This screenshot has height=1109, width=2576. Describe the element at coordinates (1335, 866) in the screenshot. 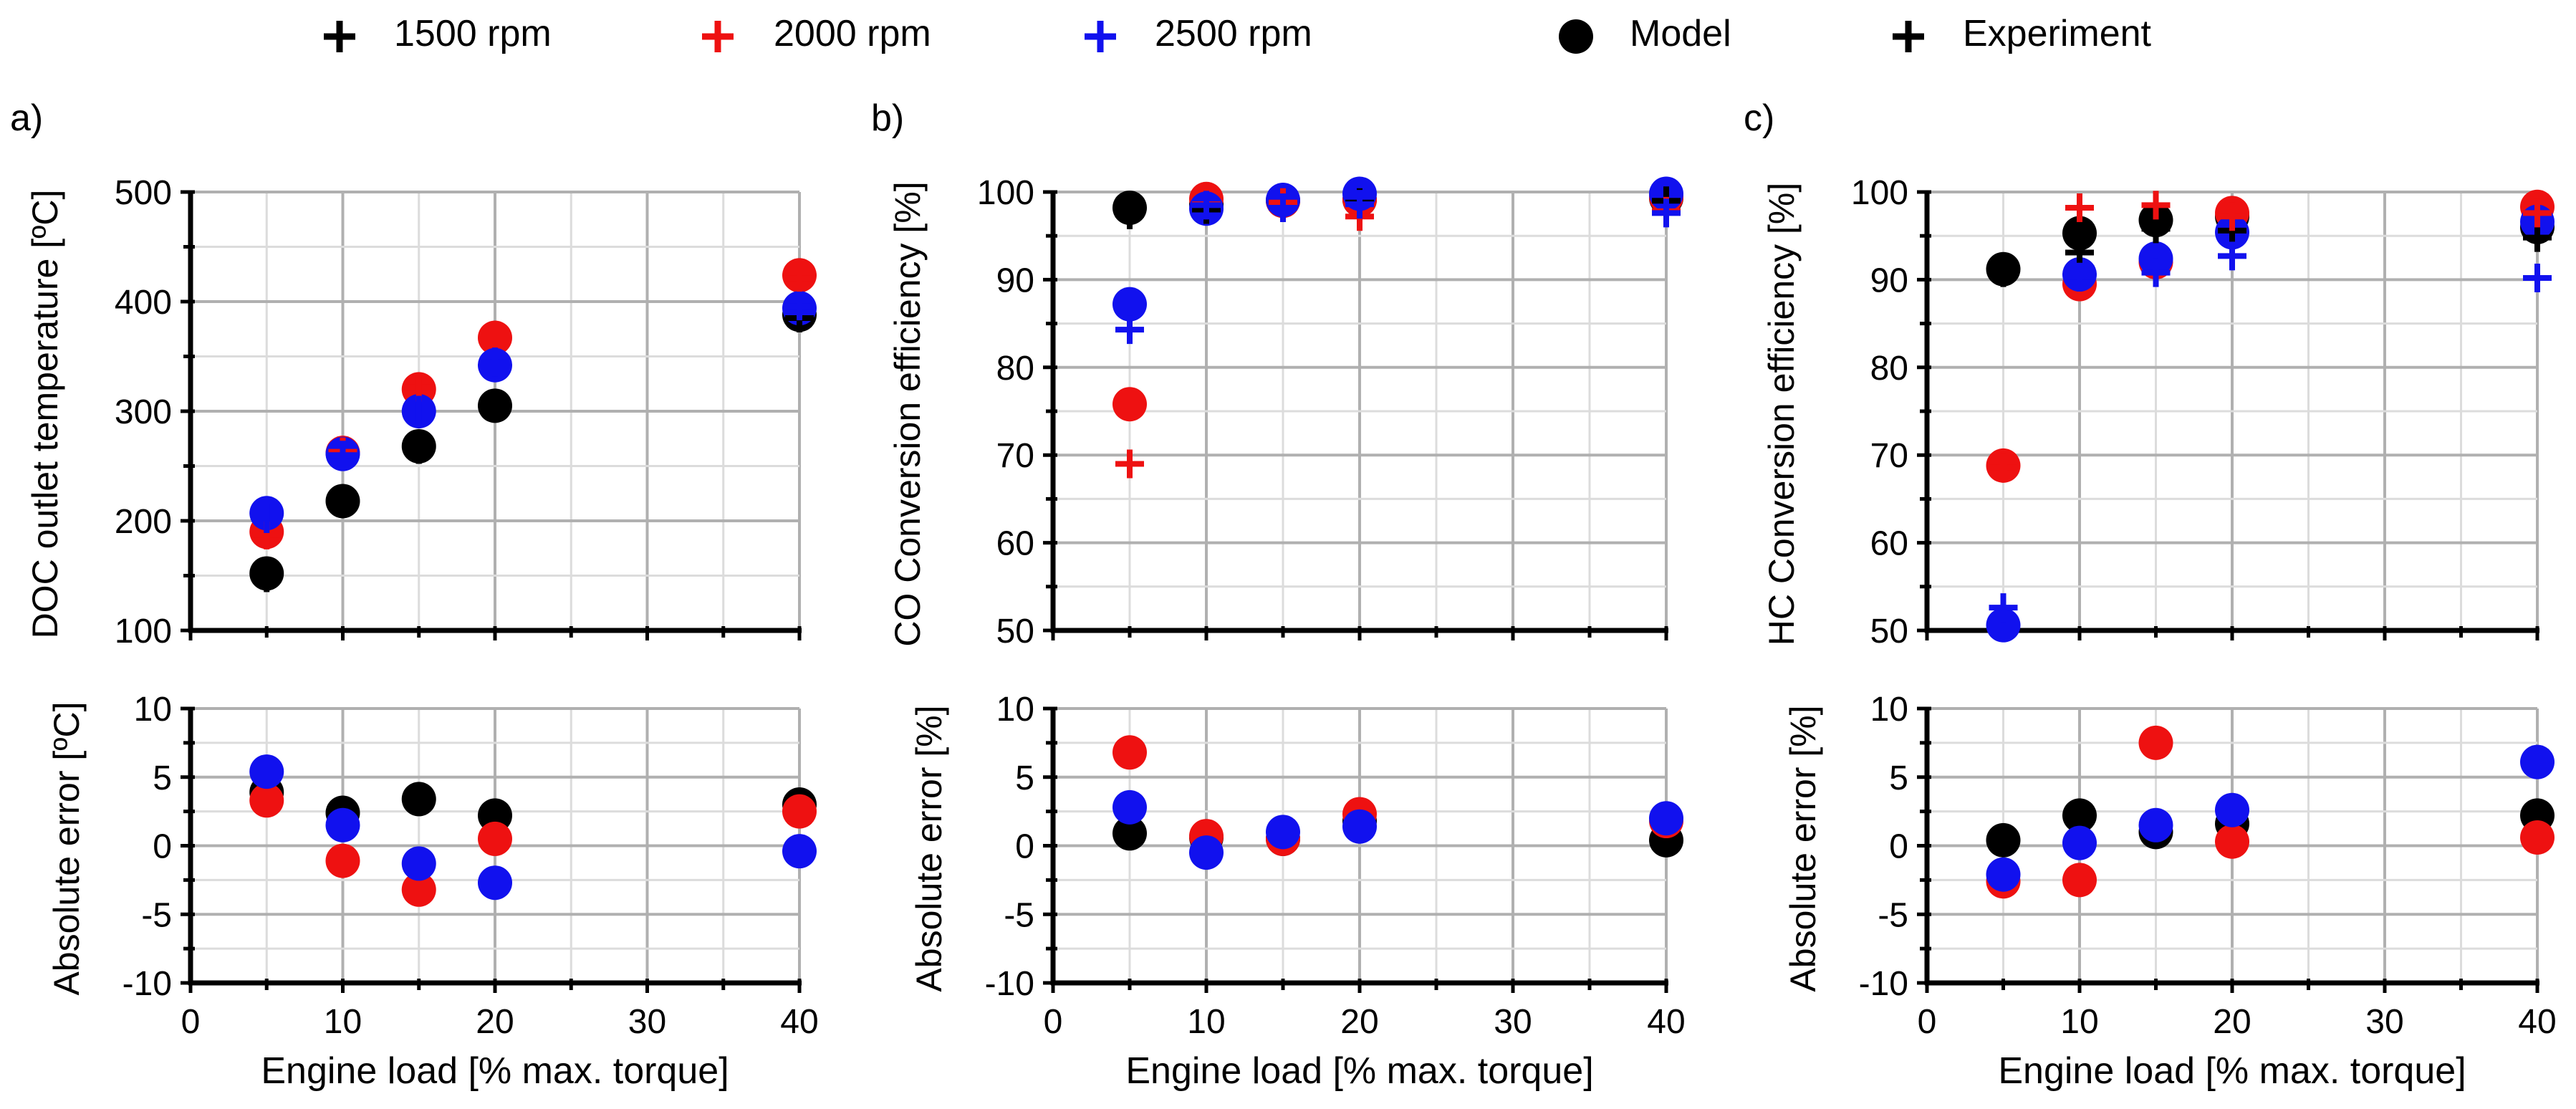

I see `bottom-plot: -10 -5 0 5 10 0 10 20 30 40` at that location.